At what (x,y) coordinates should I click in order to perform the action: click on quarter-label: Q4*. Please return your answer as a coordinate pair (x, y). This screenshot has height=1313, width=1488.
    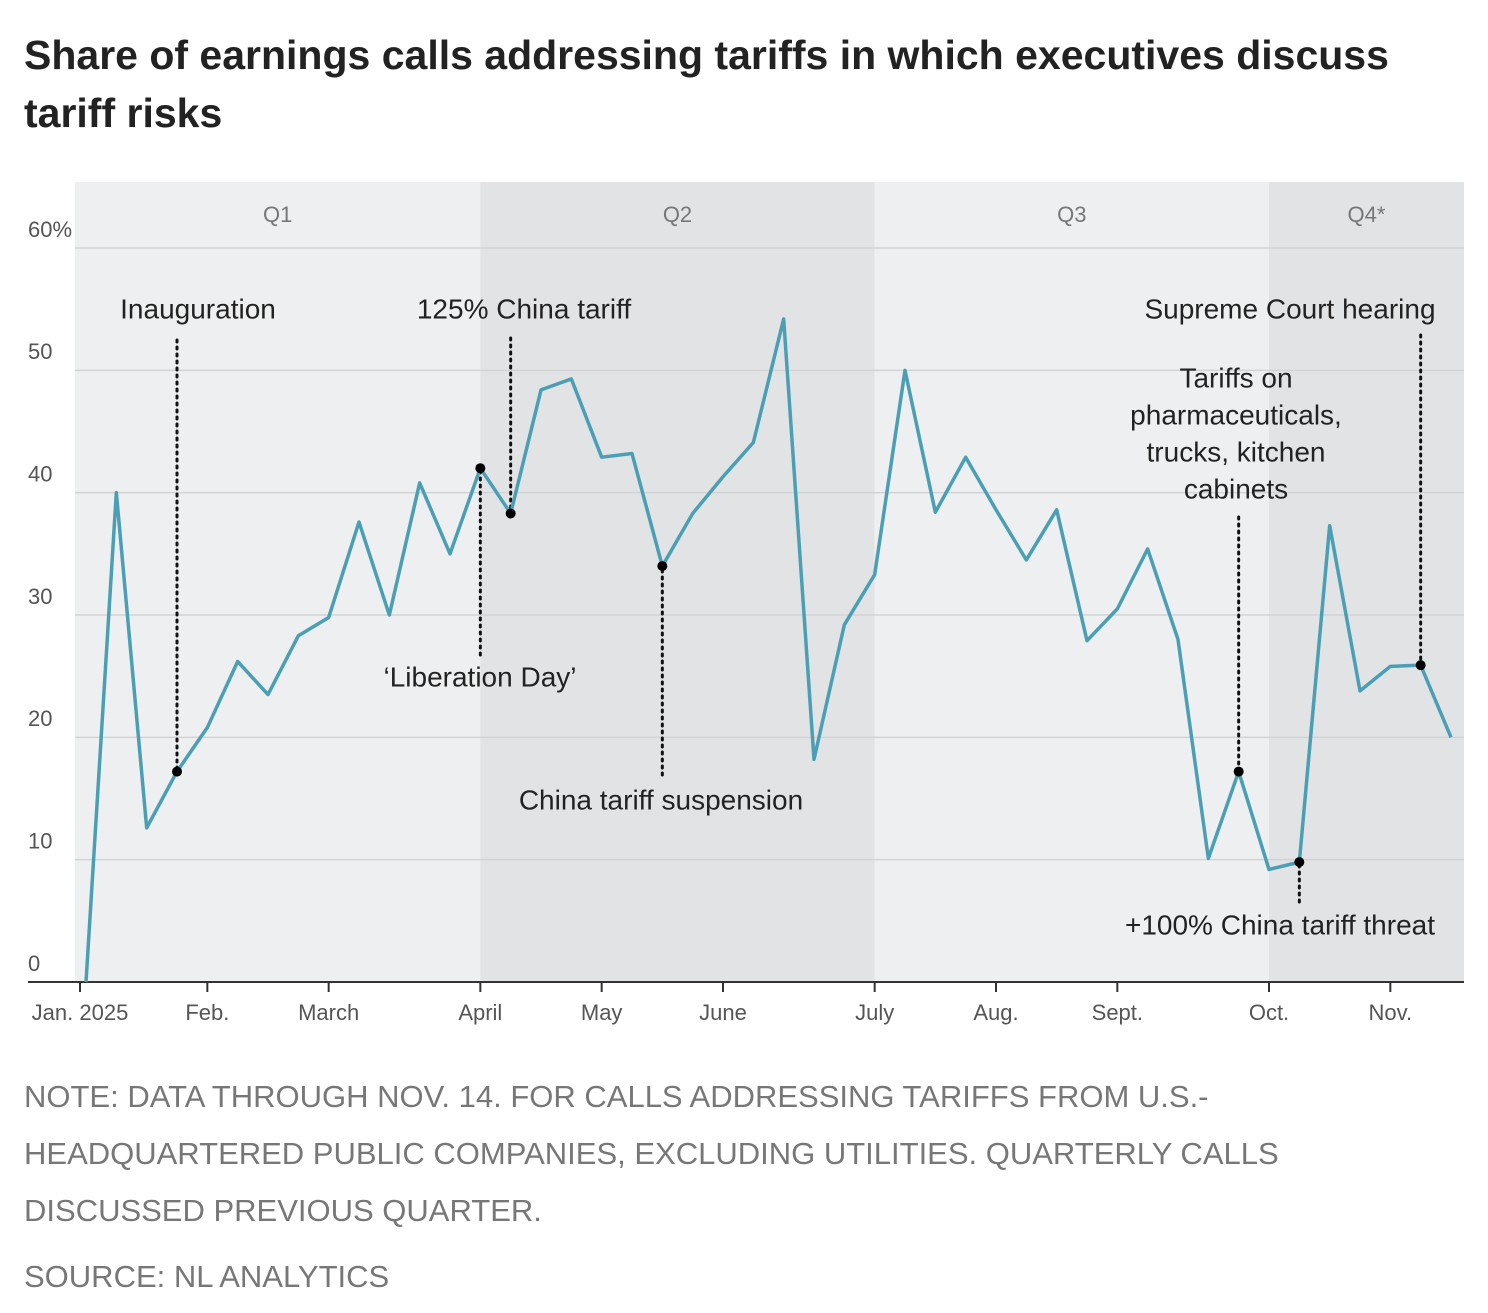
    Looking at the image, I should click on (1367, 214).